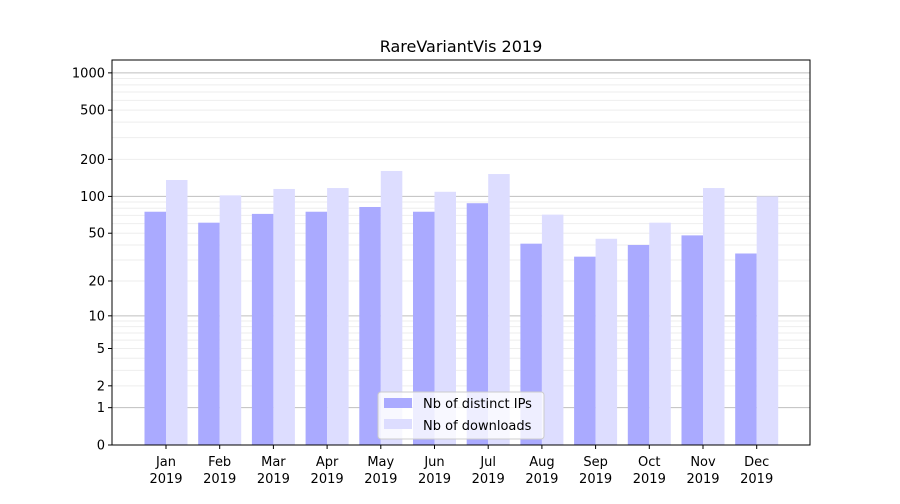 The width and height of the screenshot is (900, 504). What do you see at coordinates (477, 404) in the screenshot?
I see `legend-label-ips: Nb of distinct IPs` at bounding box center [477, 404].